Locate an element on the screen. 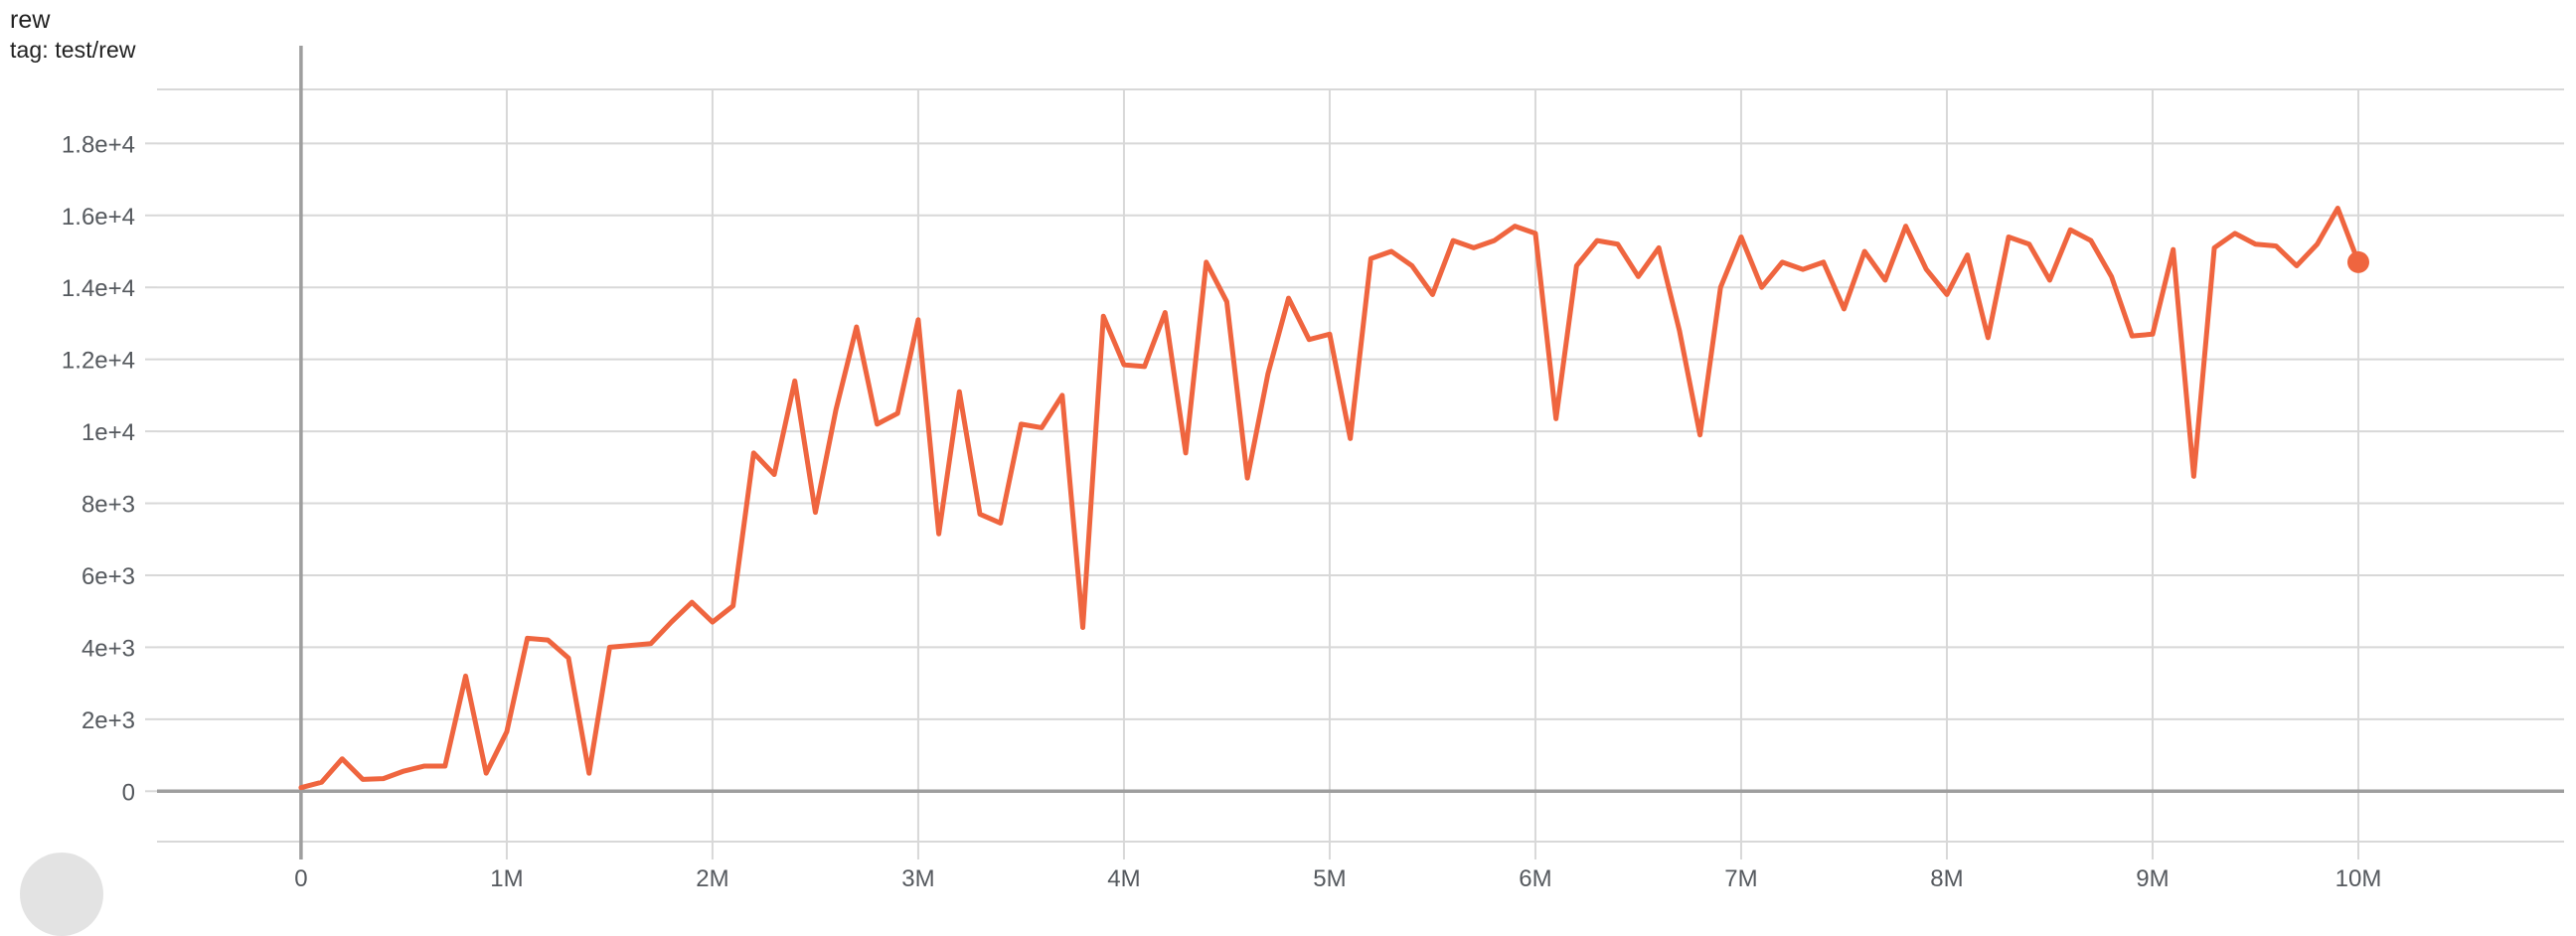 The image size is (2576, 936). y-axis-tick-label: 1.8e+4 is located at coordinates (98, 144).